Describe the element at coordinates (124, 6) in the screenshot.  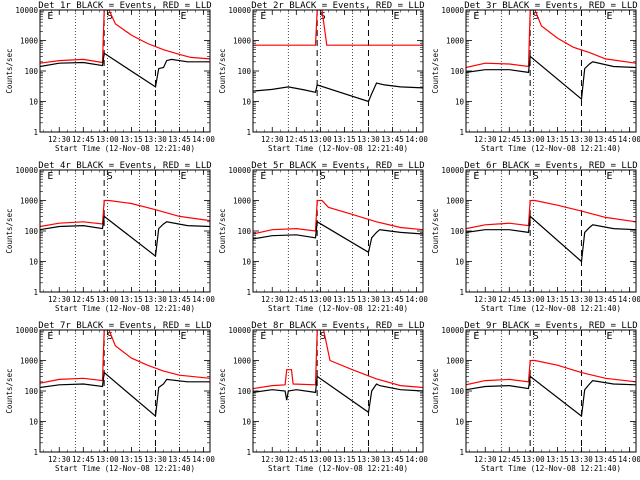
I see `panel-title: Det 1r BLACK = Events, RED = LLD` at that location.